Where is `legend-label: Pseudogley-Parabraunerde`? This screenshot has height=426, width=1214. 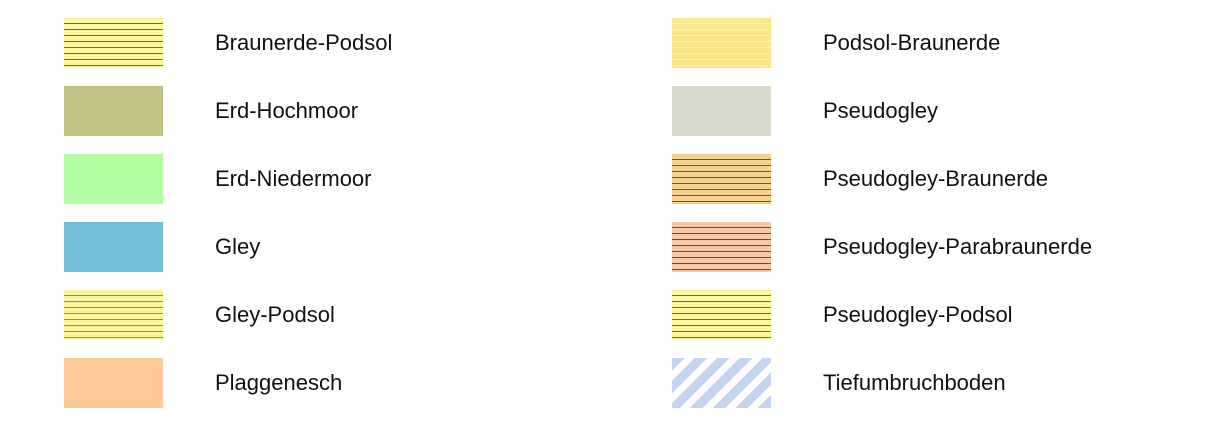
legend-label: Pseudogley-Parabraunerde is located at coordinates (958, 246).